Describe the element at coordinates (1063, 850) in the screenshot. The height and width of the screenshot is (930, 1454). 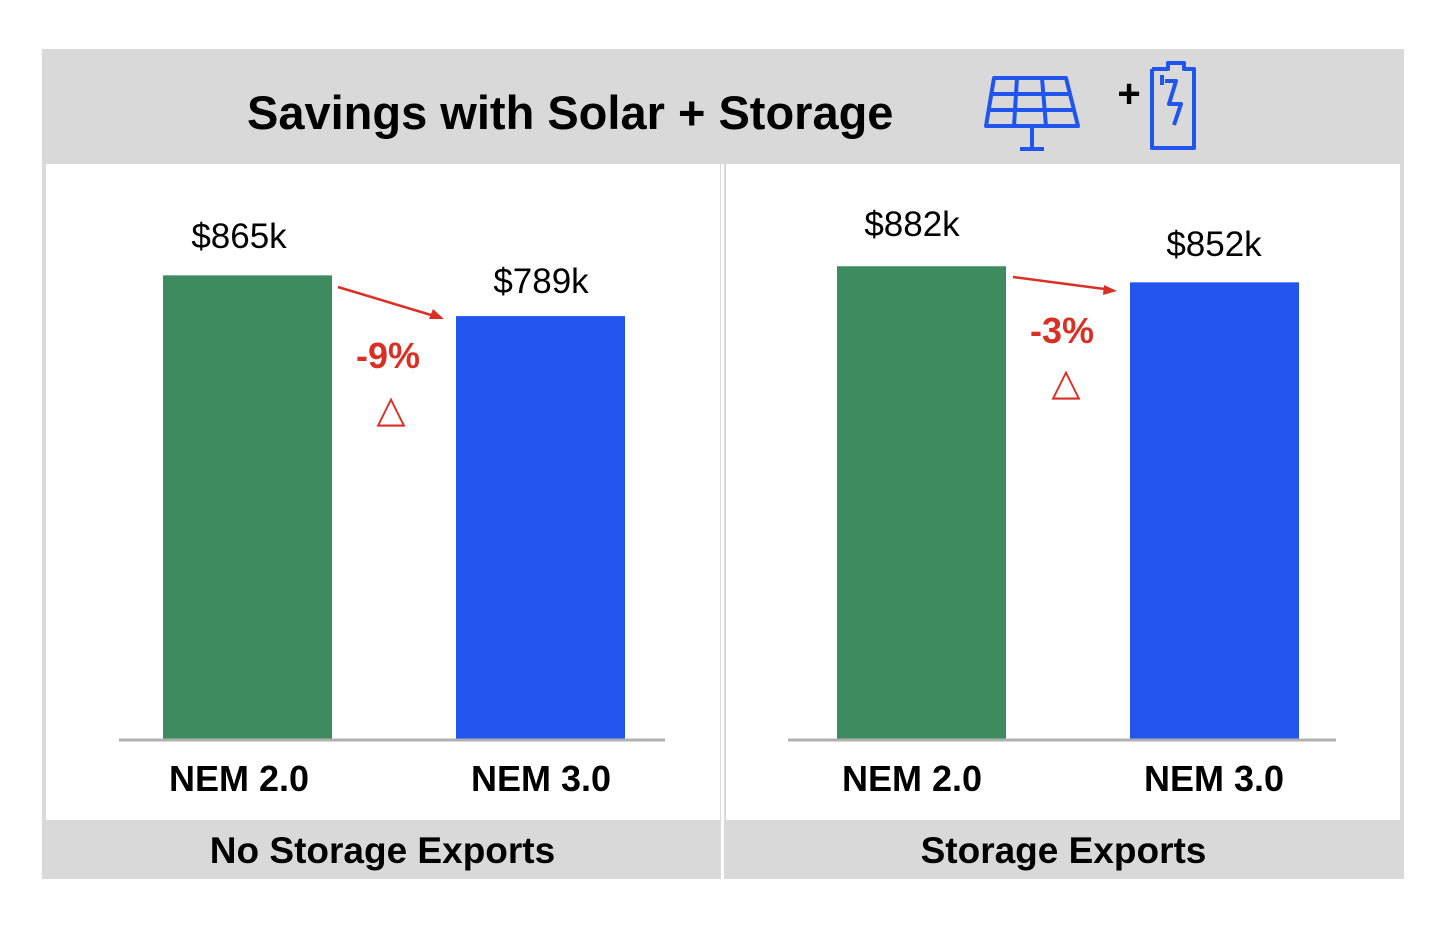
I see `panel-label-storage-exports: Storage Exports` at that location.